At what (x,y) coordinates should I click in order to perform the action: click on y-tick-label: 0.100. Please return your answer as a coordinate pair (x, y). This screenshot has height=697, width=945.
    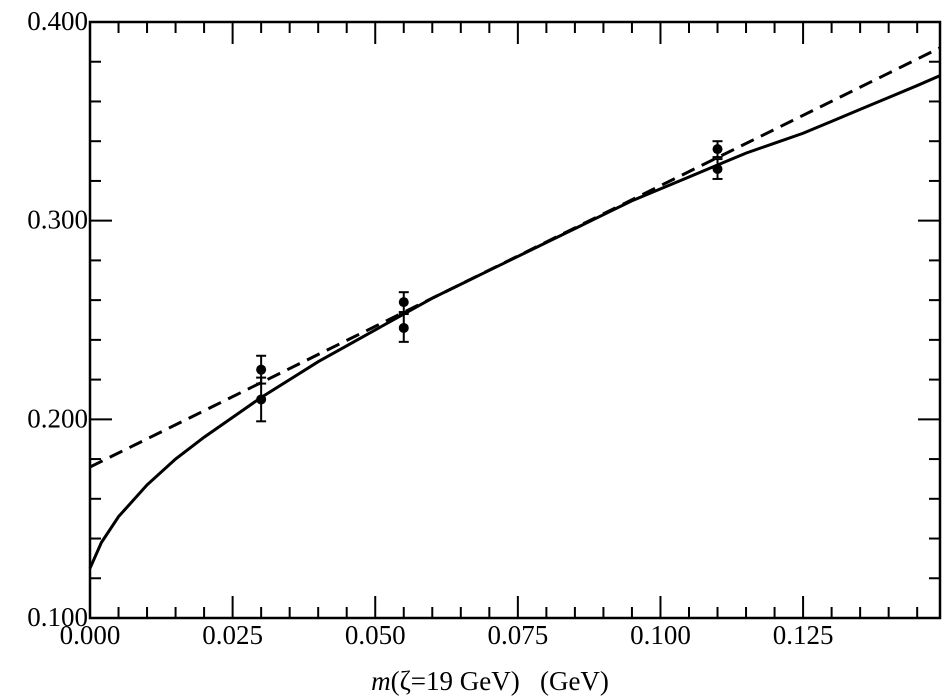
    Looking at the image, I should click on (57, 617).